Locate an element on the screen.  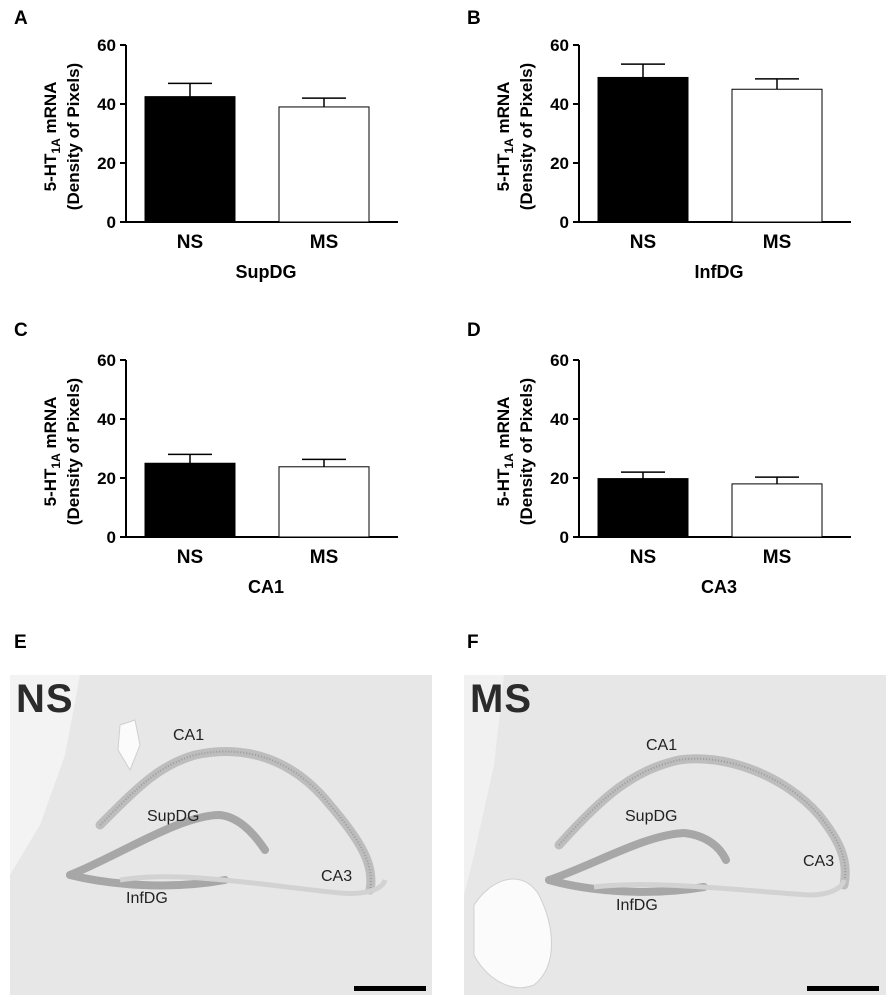
condition-label-ms: MS is located at coordinates (501, 699).